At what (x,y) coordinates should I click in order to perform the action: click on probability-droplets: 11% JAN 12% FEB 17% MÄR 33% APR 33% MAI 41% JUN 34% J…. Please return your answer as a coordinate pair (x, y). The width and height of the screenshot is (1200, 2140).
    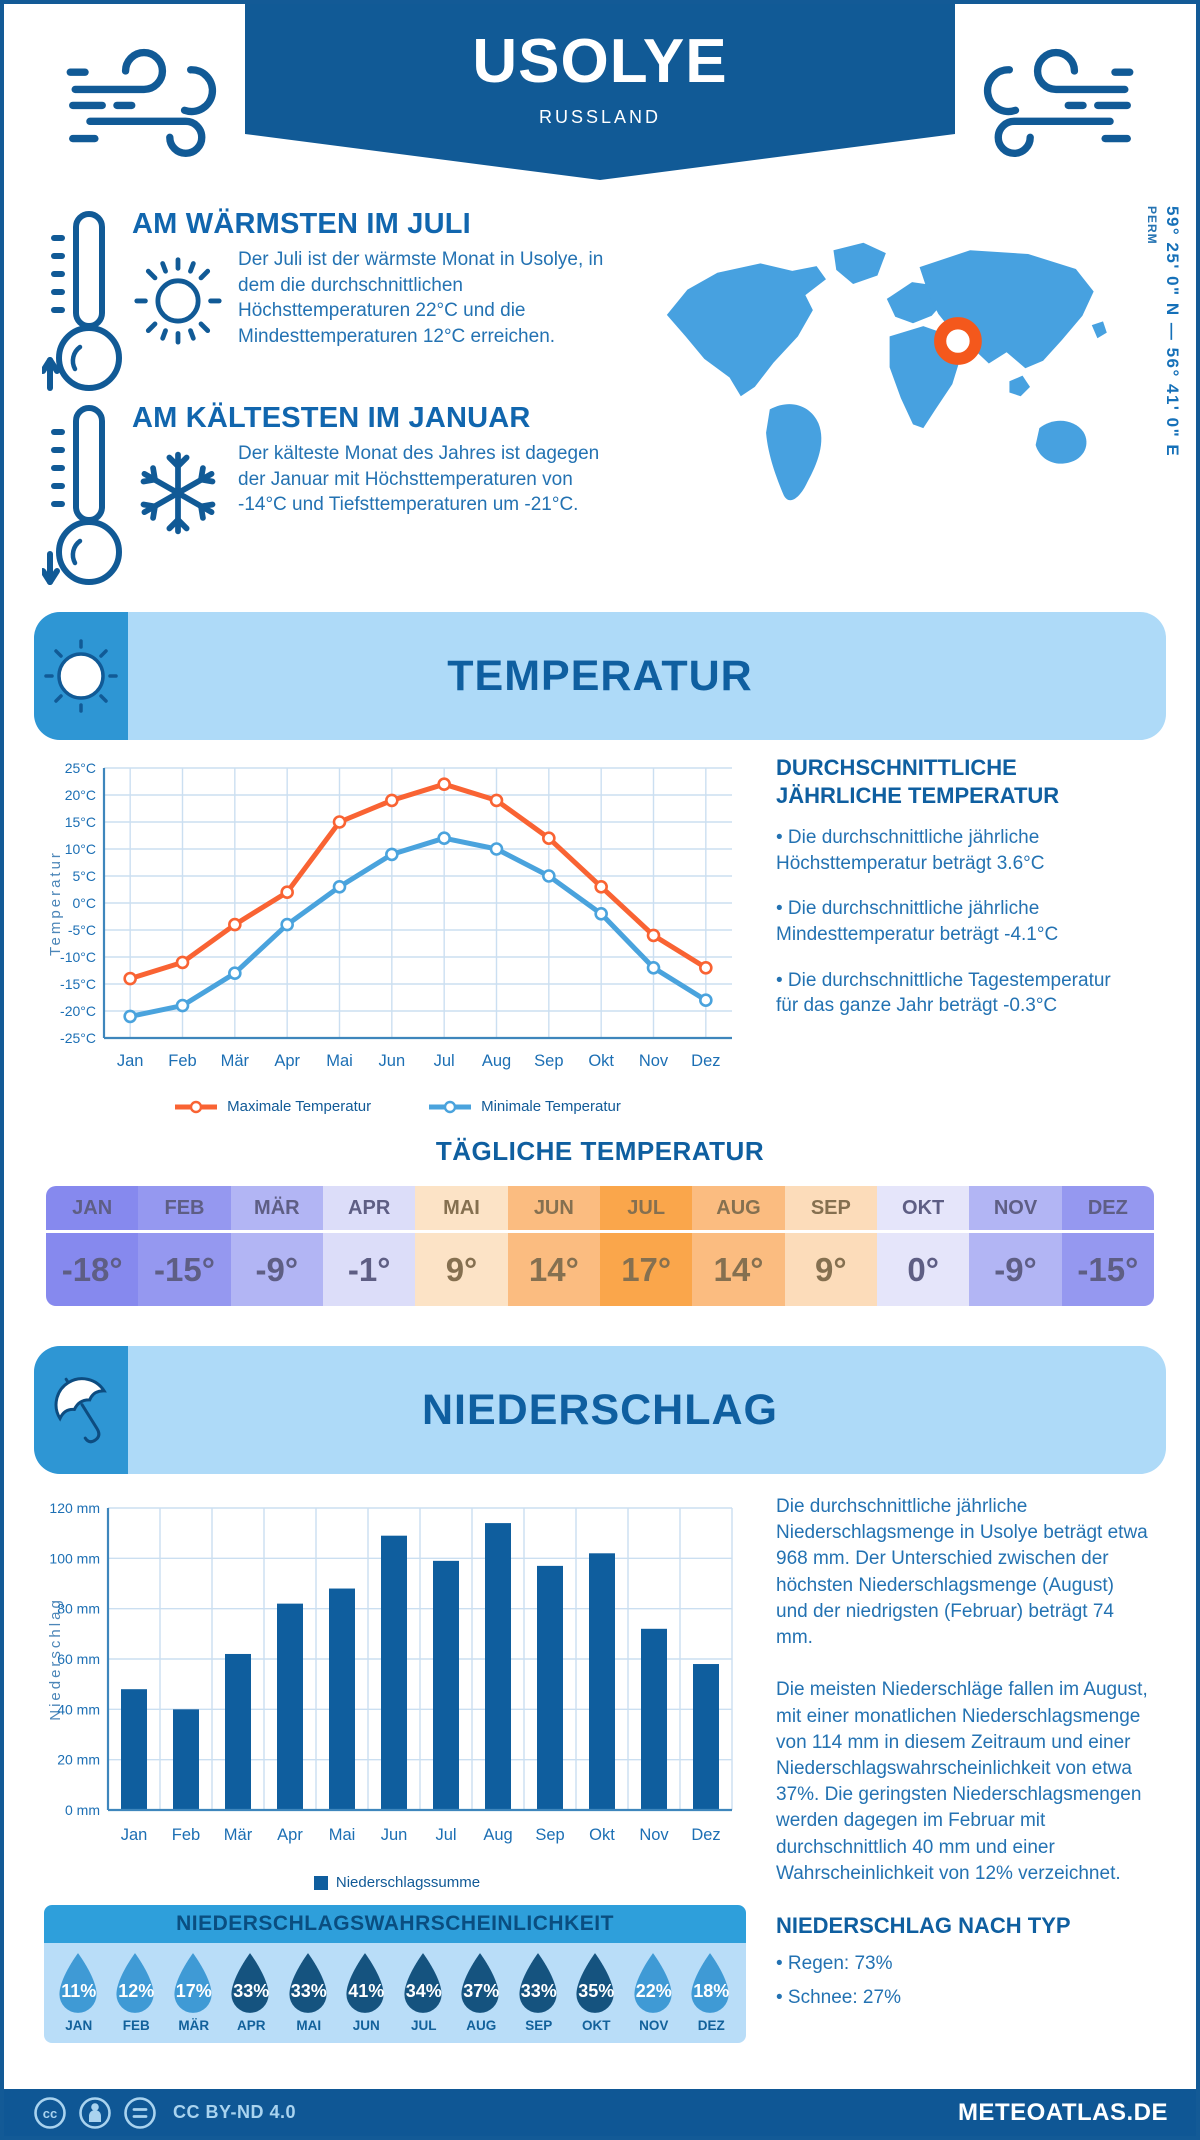
    Looking at the image, I should click on (395, 1993).